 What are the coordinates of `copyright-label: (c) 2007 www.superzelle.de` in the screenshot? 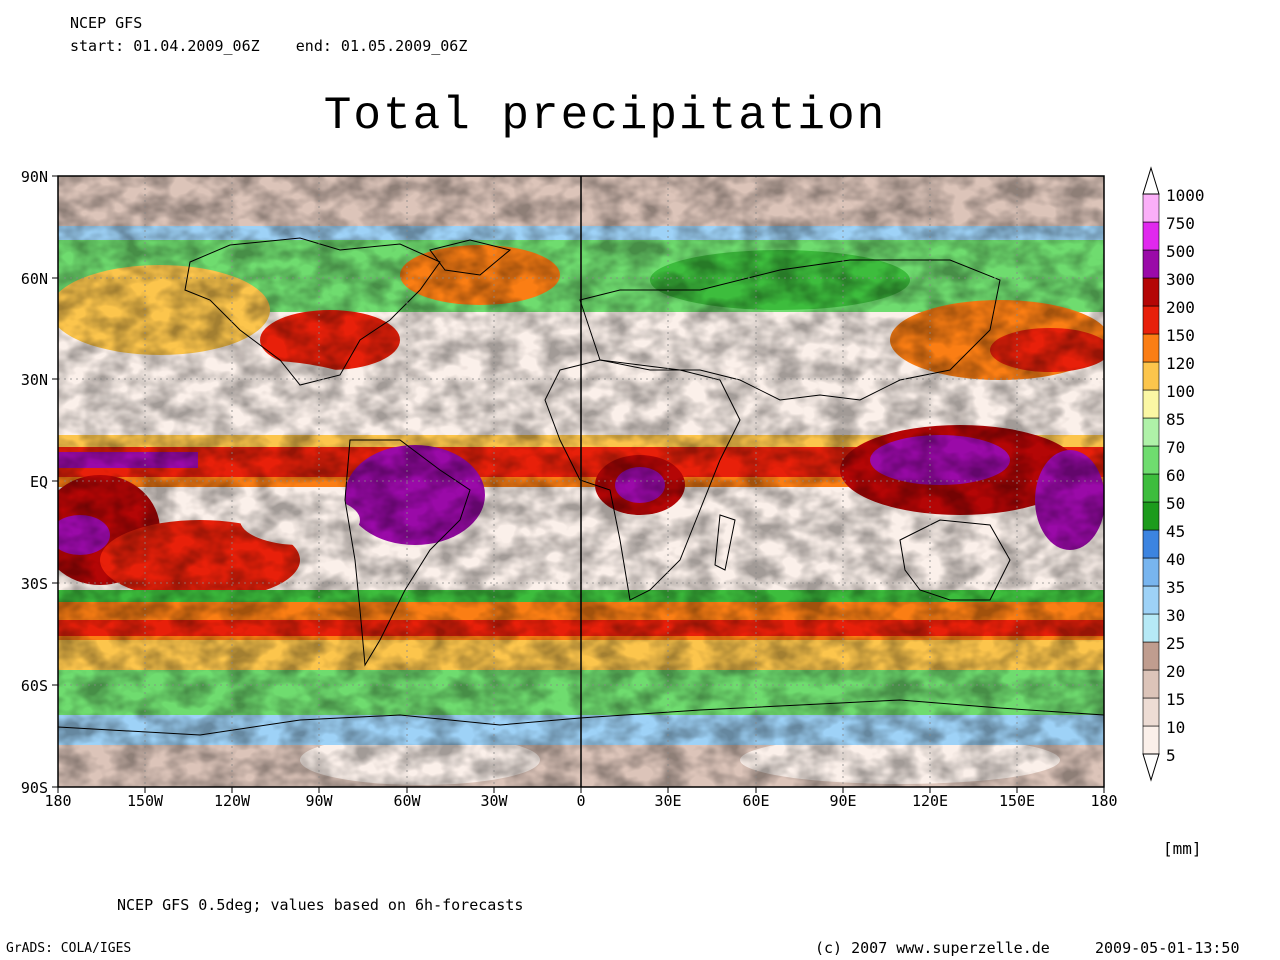 It's located at (932, 948).